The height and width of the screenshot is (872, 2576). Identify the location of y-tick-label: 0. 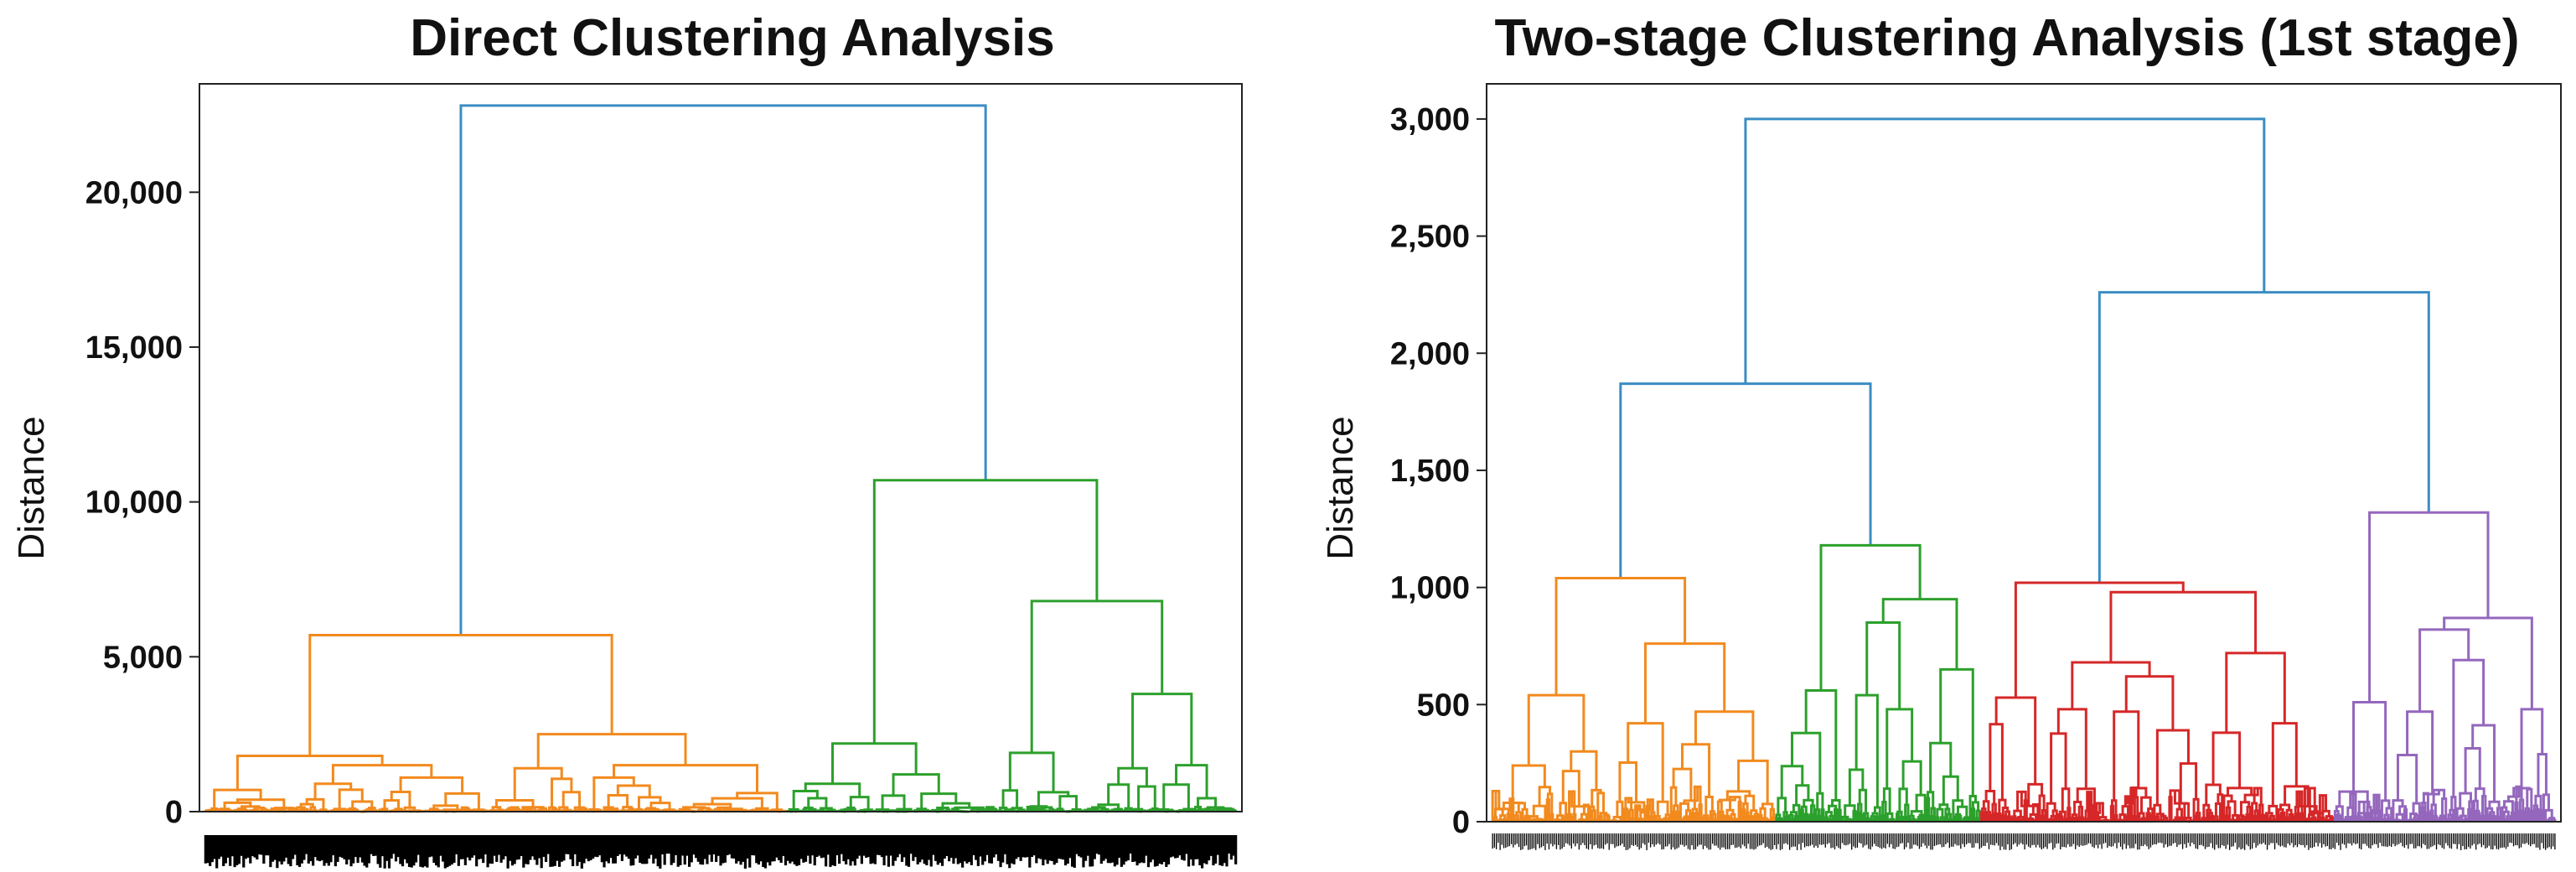
(1461, 822).